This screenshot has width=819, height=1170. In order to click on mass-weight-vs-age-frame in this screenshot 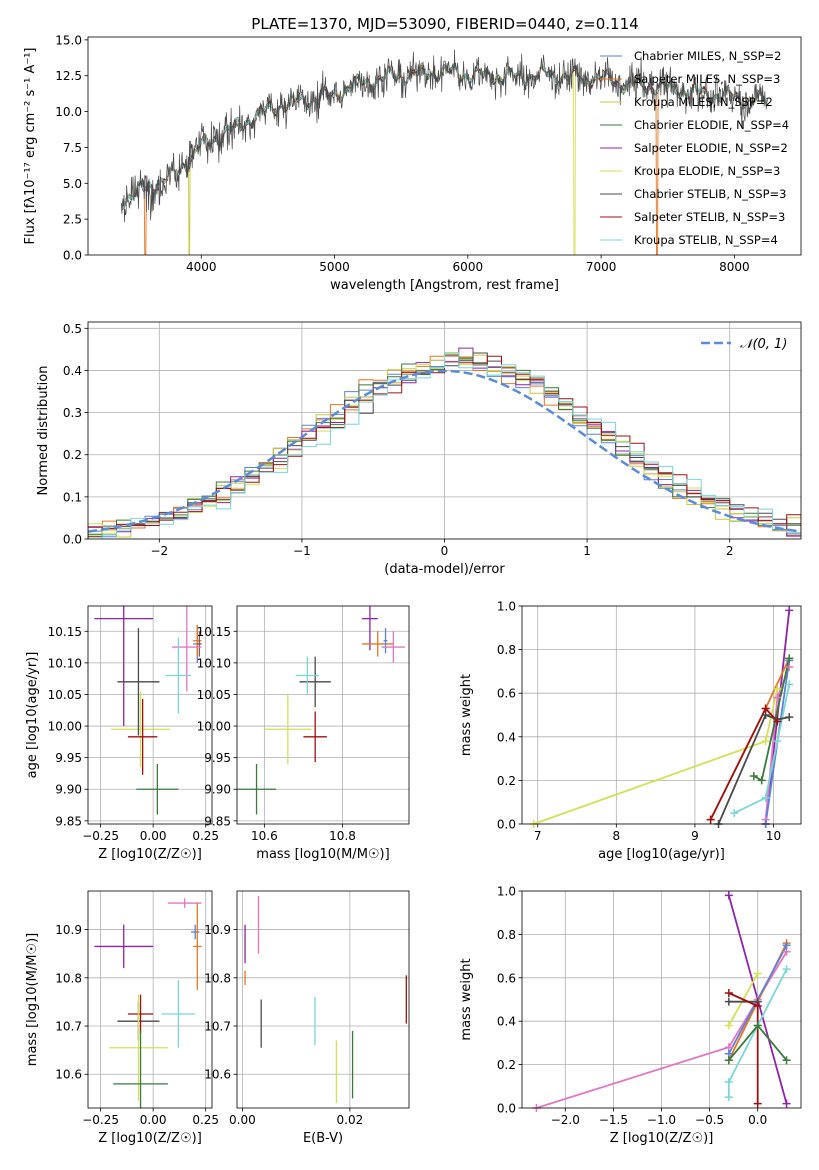, I will do `click(661, 715)`.